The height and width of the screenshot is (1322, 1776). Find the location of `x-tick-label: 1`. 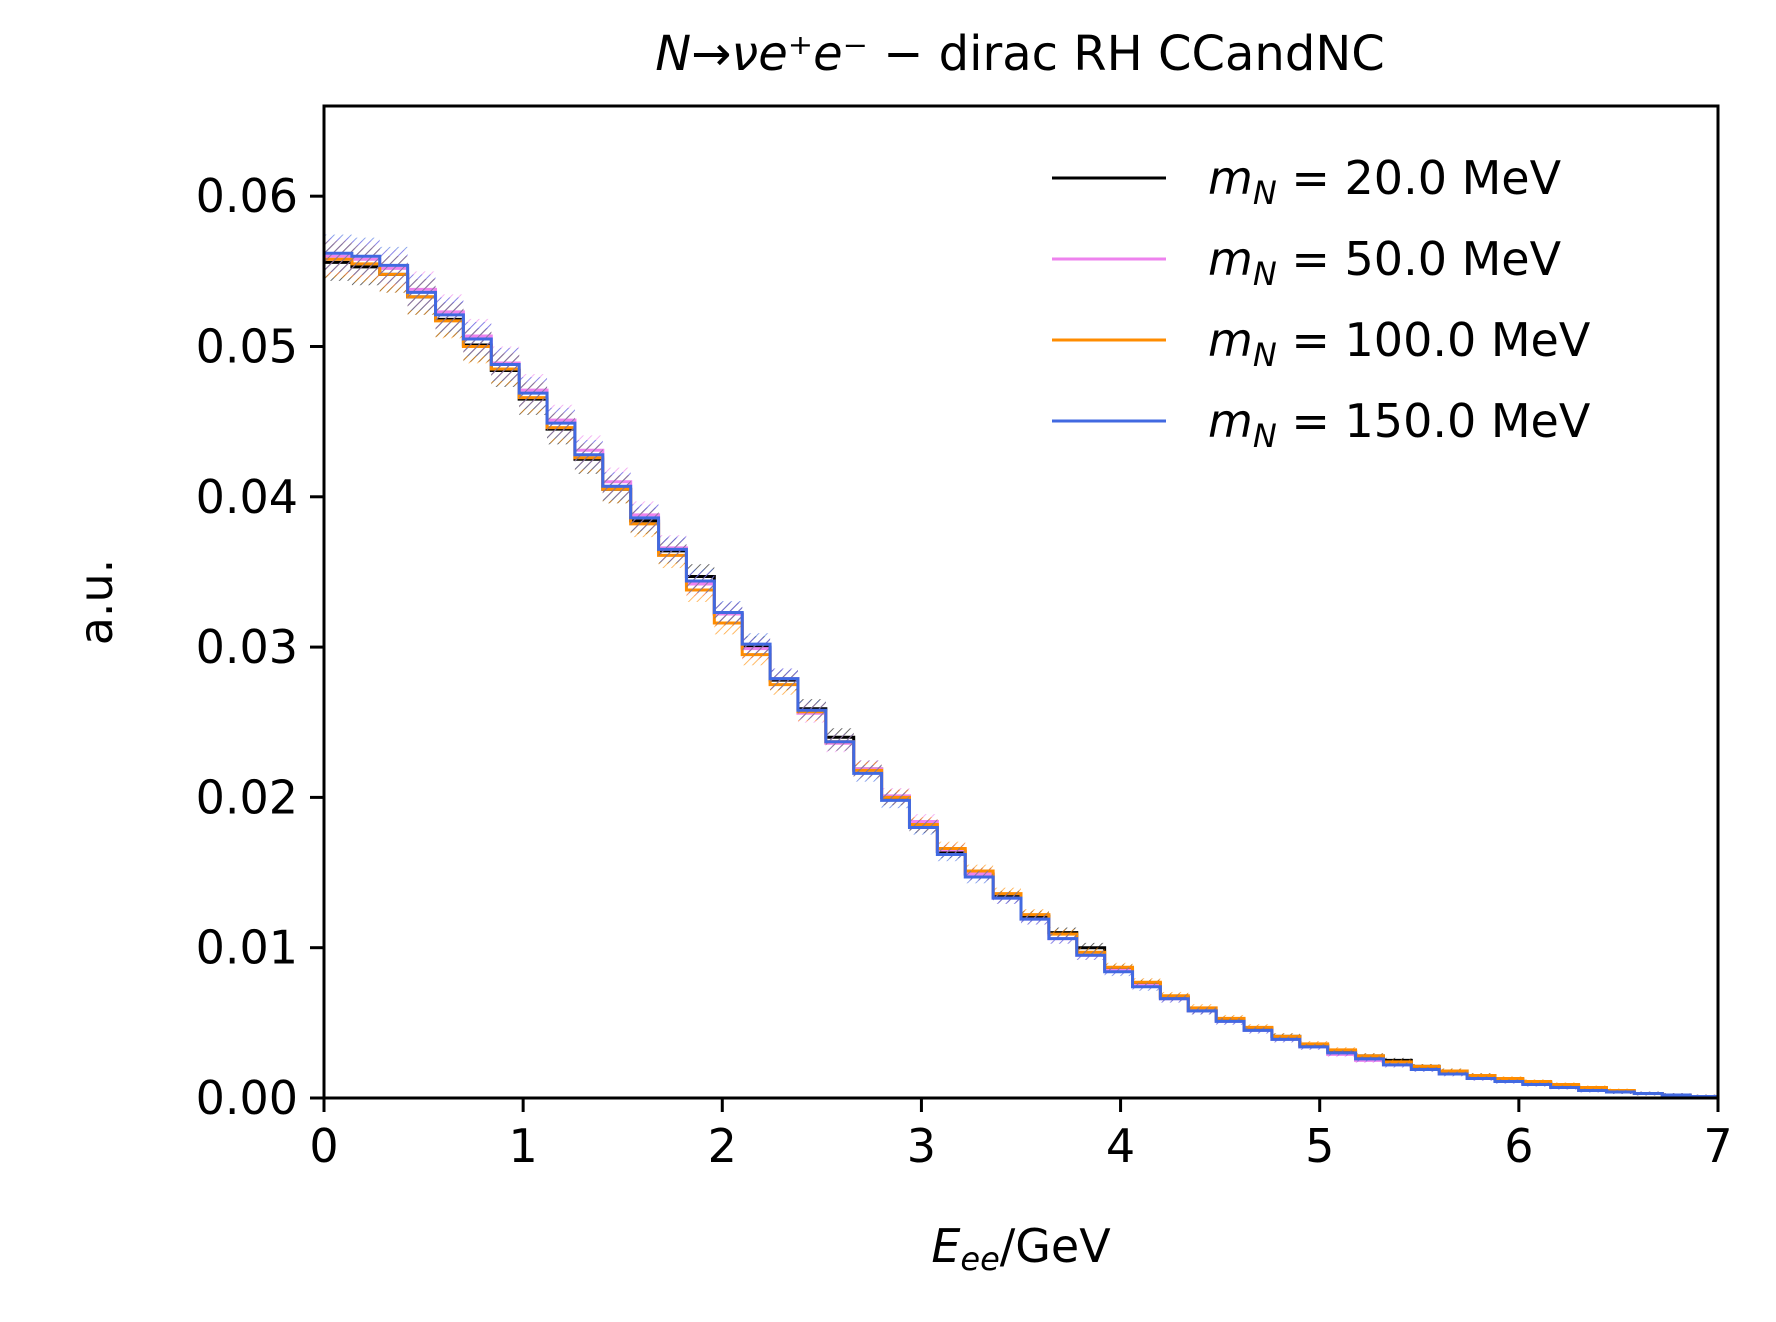

x-tick-label: 1 is located at coordinates (523, 1146).